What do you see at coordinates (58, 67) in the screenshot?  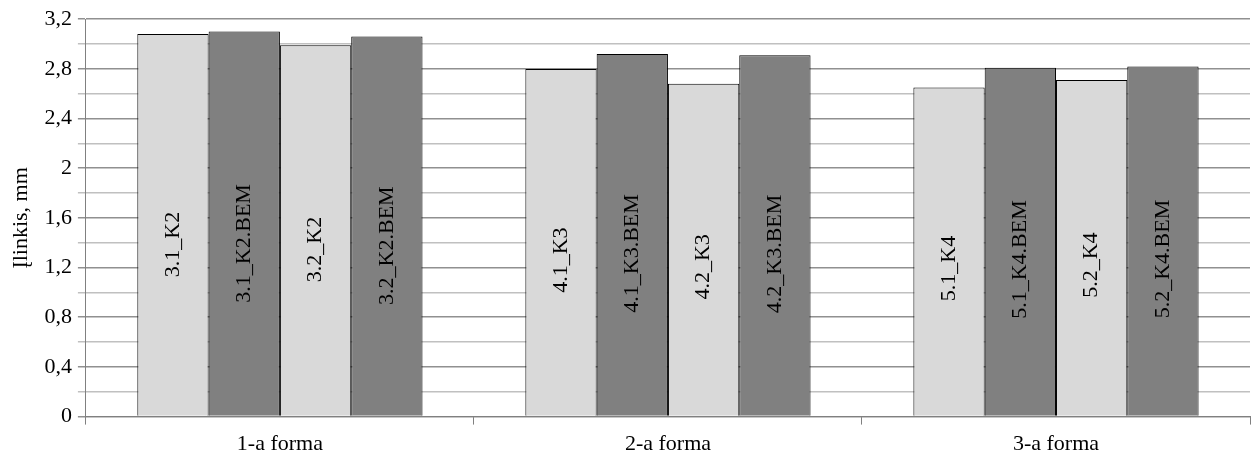 I see `y-tick-label: 2,8` at bounding box center [58, 67].